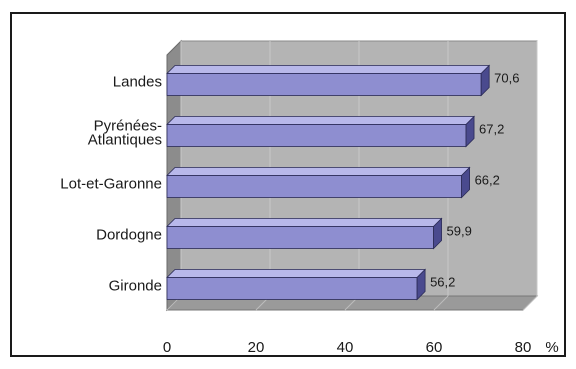 This screenshot has height=369, width=576. Describe the element at coordinates (128, 126) in the screenshot. I see `category-label: Pyrénées-` at that location.